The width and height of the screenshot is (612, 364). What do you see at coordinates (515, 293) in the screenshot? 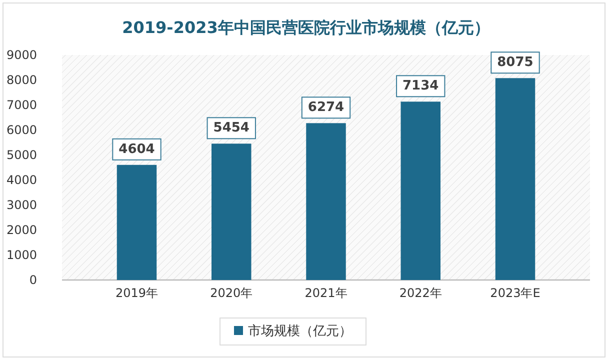
I see `x-tick-label: 2023年E` at bounding box center [515, 293].